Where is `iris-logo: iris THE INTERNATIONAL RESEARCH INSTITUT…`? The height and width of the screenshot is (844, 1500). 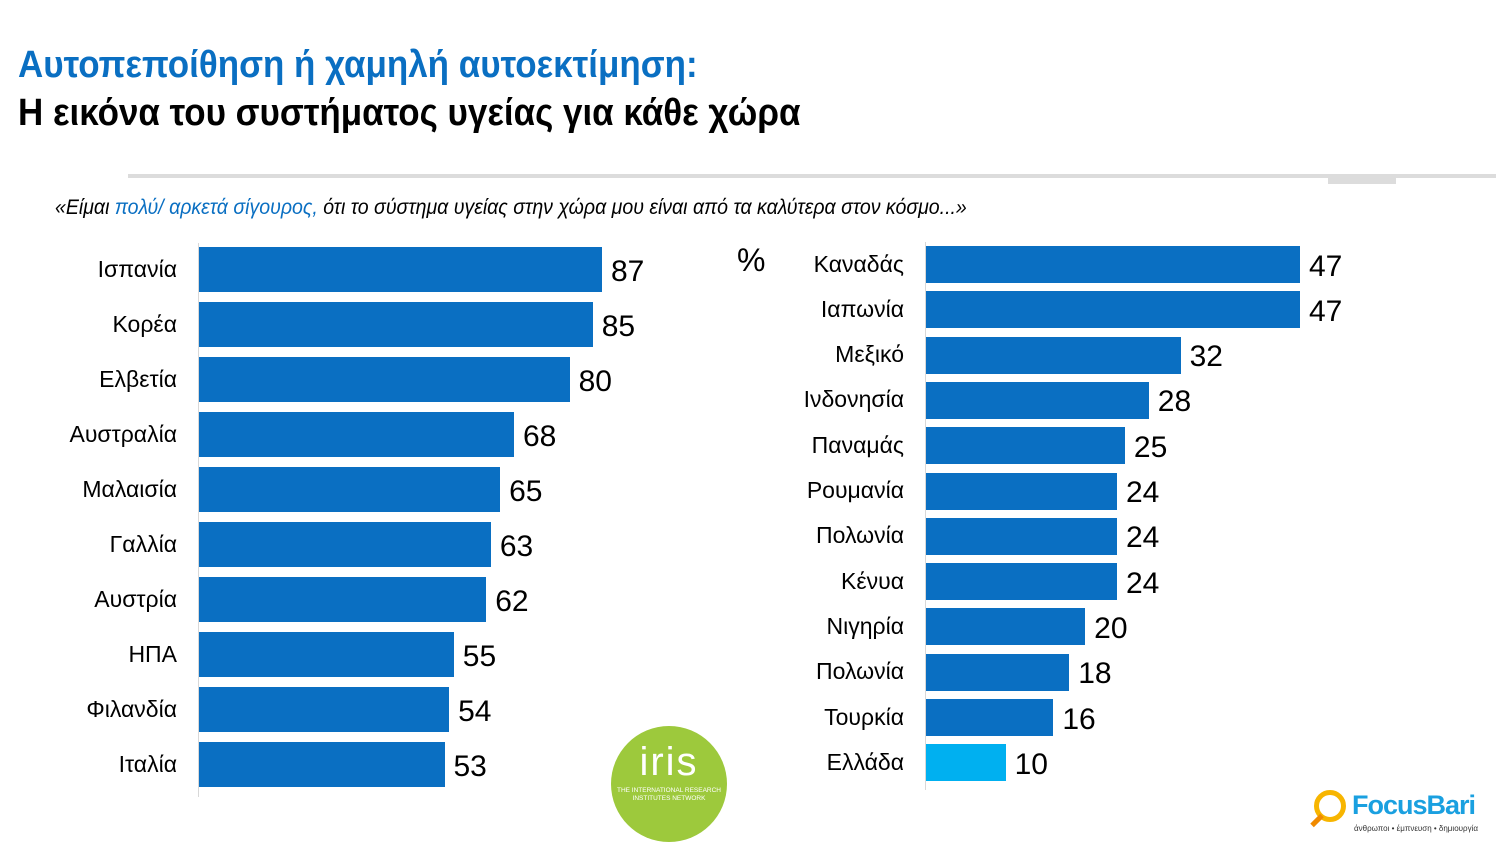
iris-logo: iris THE INTERNATIONAL RESEARCH INSTITUT… is located at coordinates (669, 784).